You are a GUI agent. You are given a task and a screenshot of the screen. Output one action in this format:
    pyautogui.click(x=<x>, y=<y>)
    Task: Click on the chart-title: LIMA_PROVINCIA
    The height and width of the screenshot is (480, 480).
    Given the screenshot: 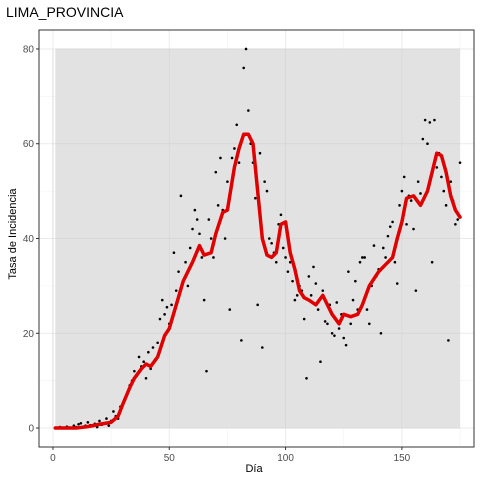 What is the action you would take?
    pyautogui.click(x=65, y=12)
    